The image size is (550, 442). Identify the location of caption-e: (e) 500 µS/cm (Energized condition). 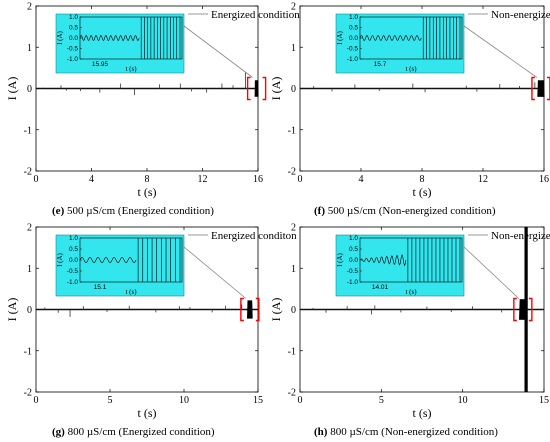
(133, 211).